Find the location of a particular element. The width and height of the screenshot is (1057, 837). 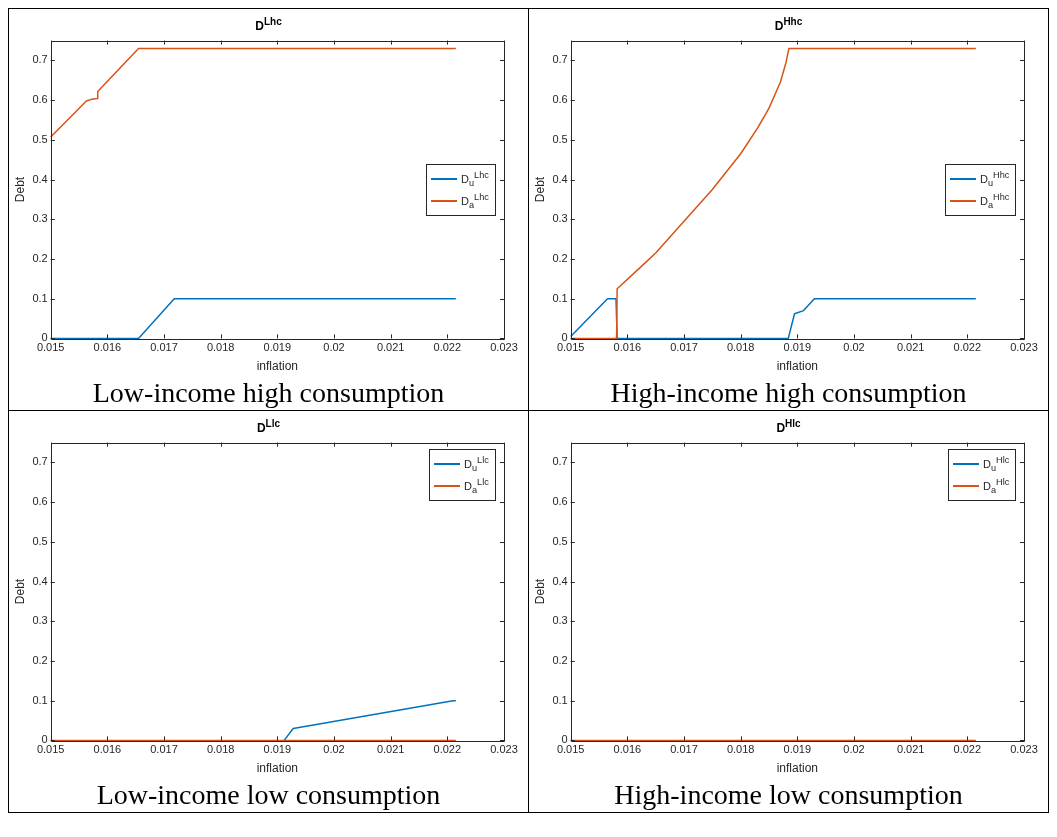

chart-title: D$^{Hhc}$ is located at coordinates (788, 24).